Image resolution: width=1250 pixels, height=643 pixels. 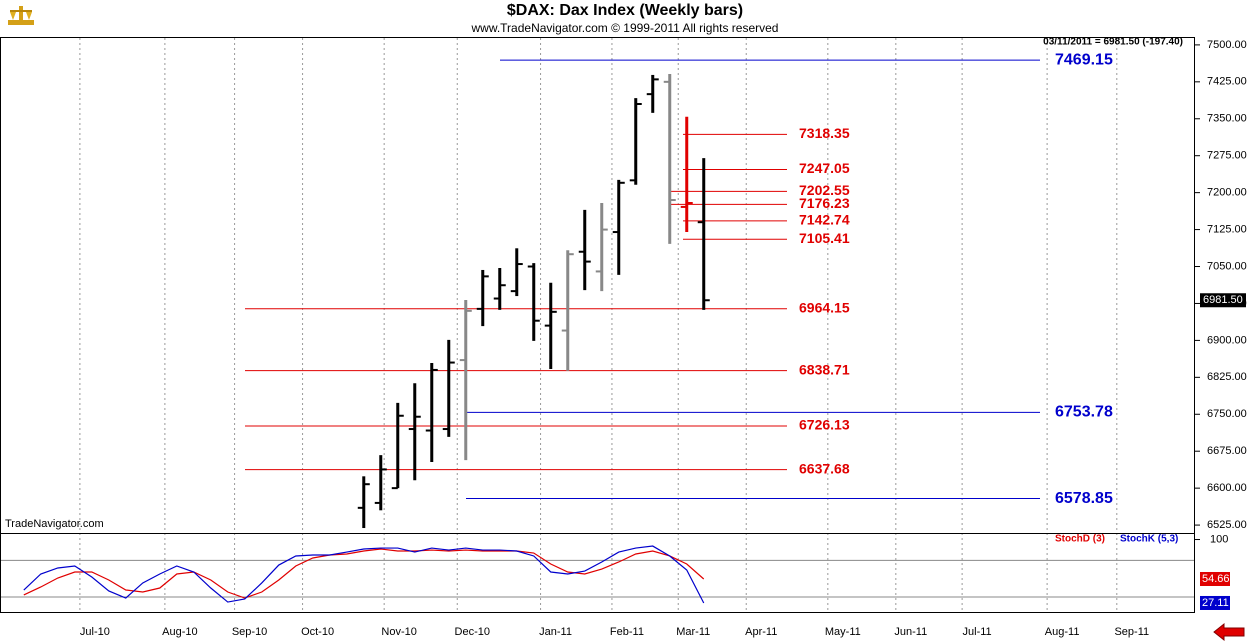 I want to click on last-price-box, so click(x=1223, y=300).